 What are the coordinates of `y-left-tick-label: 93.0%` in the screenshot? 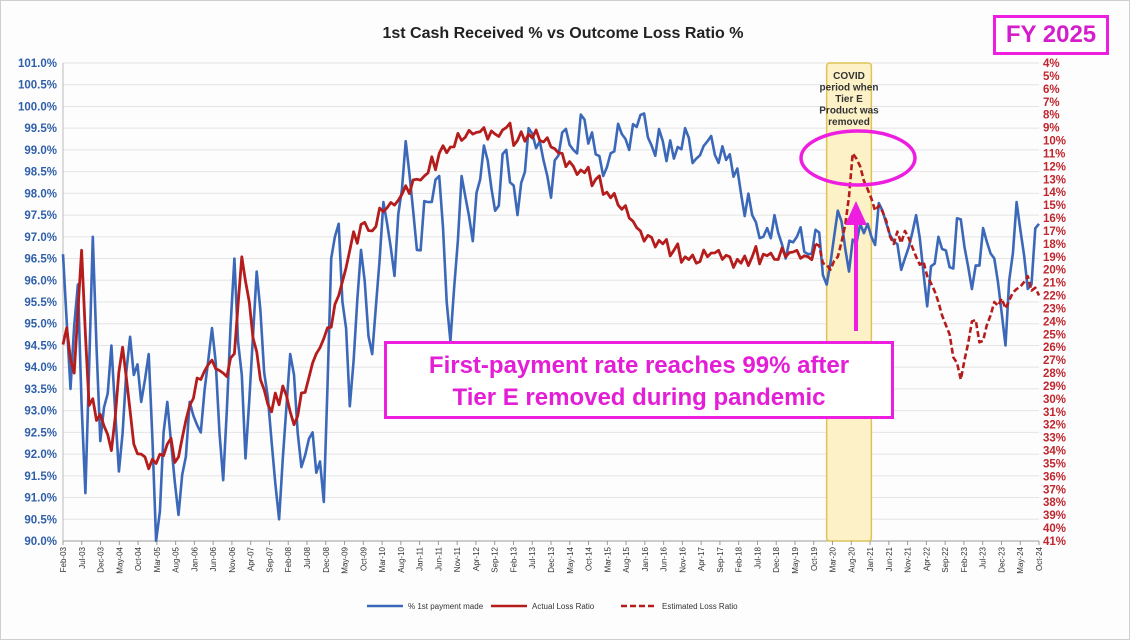 It's located at (40, 412).